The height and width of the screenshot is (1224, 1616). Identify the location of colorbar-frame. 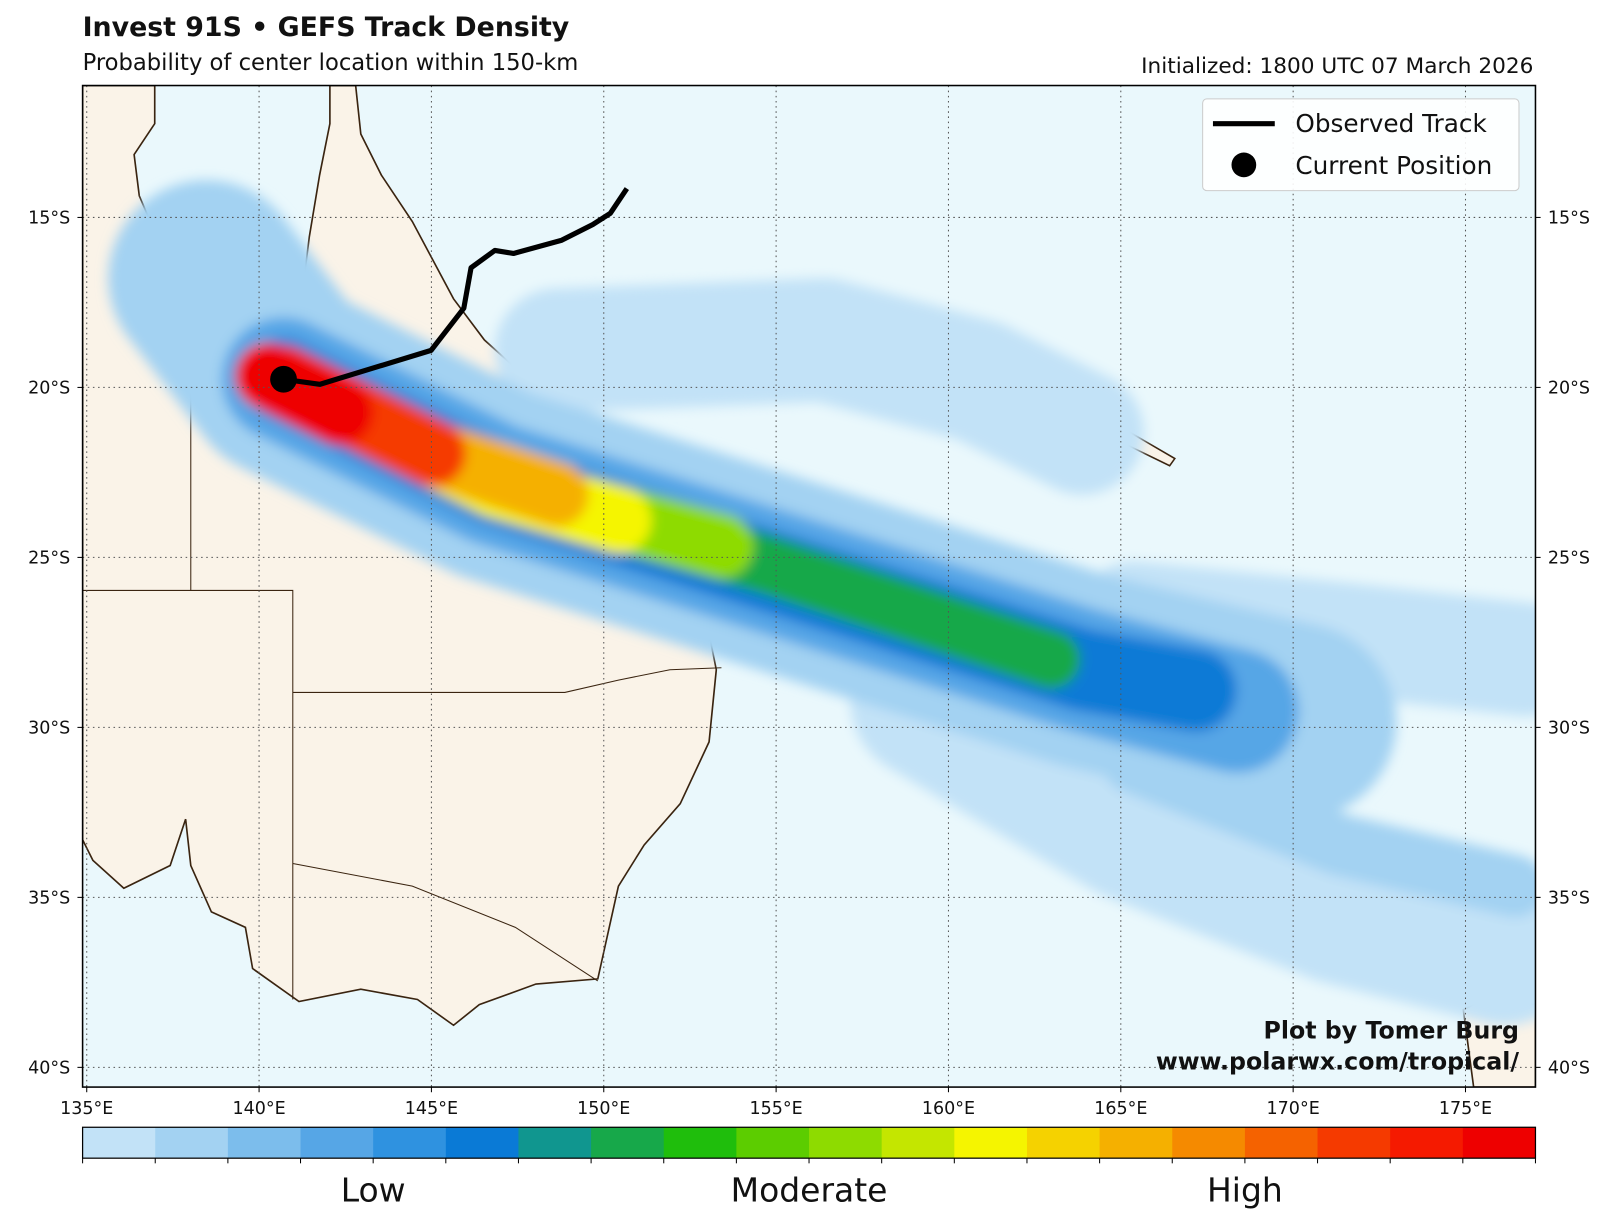
(809, 1142).